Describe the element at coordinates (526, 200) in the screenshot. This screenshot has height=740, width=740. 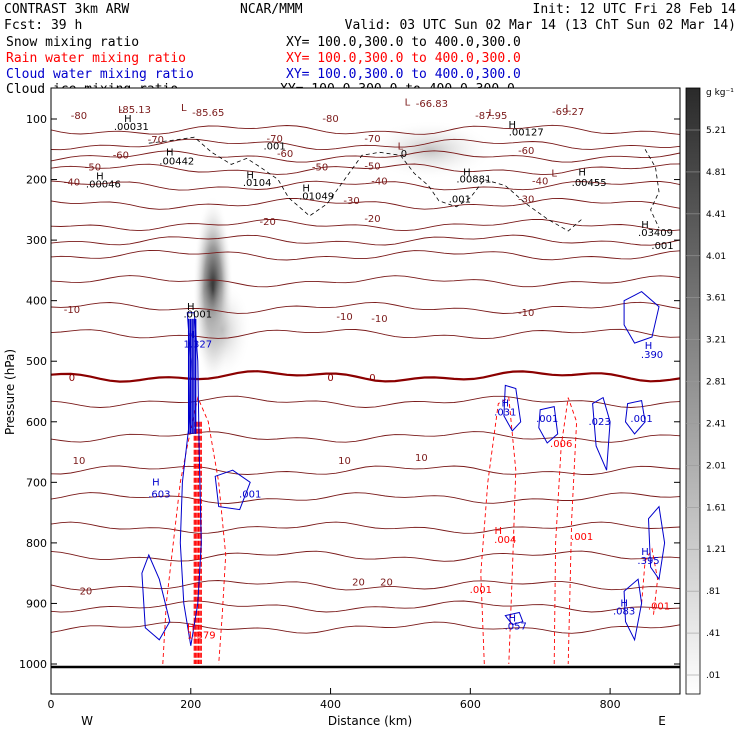
I see `contour-value-label: -30` at that location.